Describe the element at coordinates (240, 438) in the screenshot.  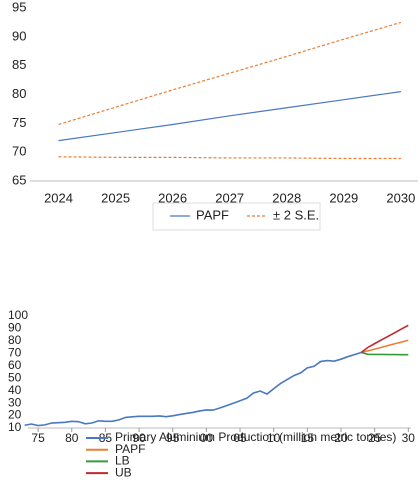
I see `x-tick-label: 05` at that location.